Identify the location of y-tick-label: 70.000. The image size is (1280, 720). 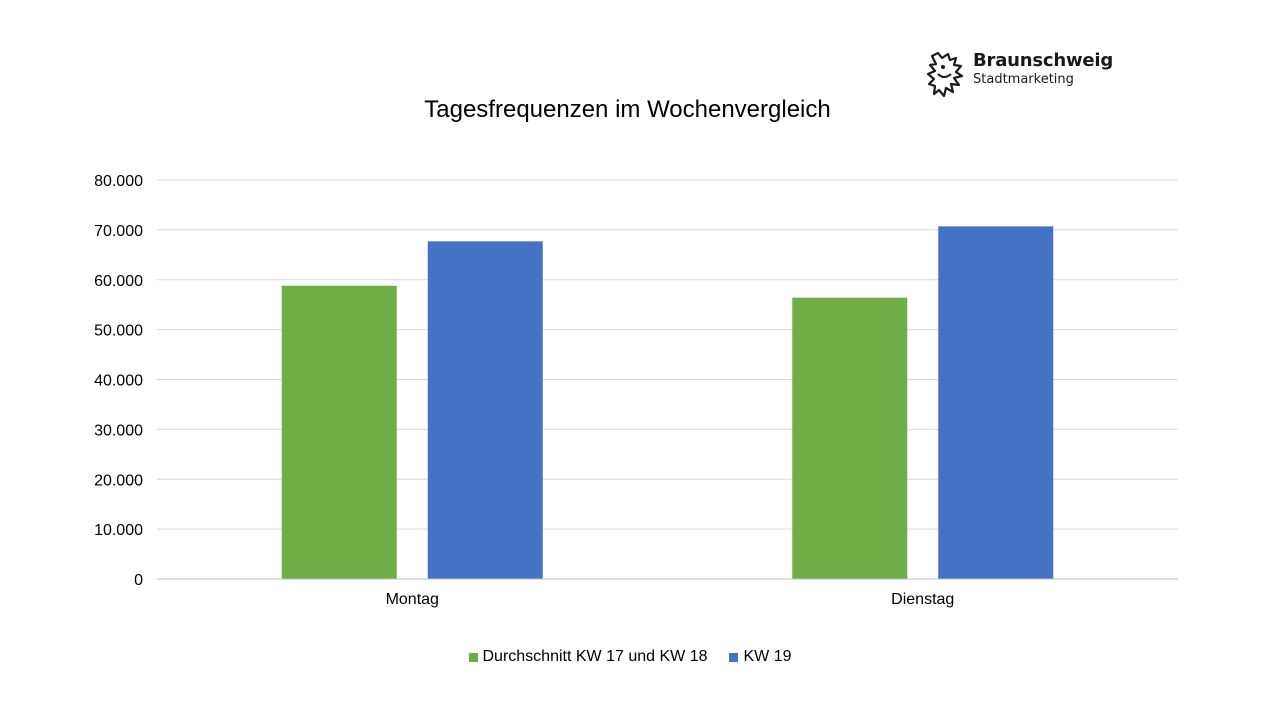
(118, 231).